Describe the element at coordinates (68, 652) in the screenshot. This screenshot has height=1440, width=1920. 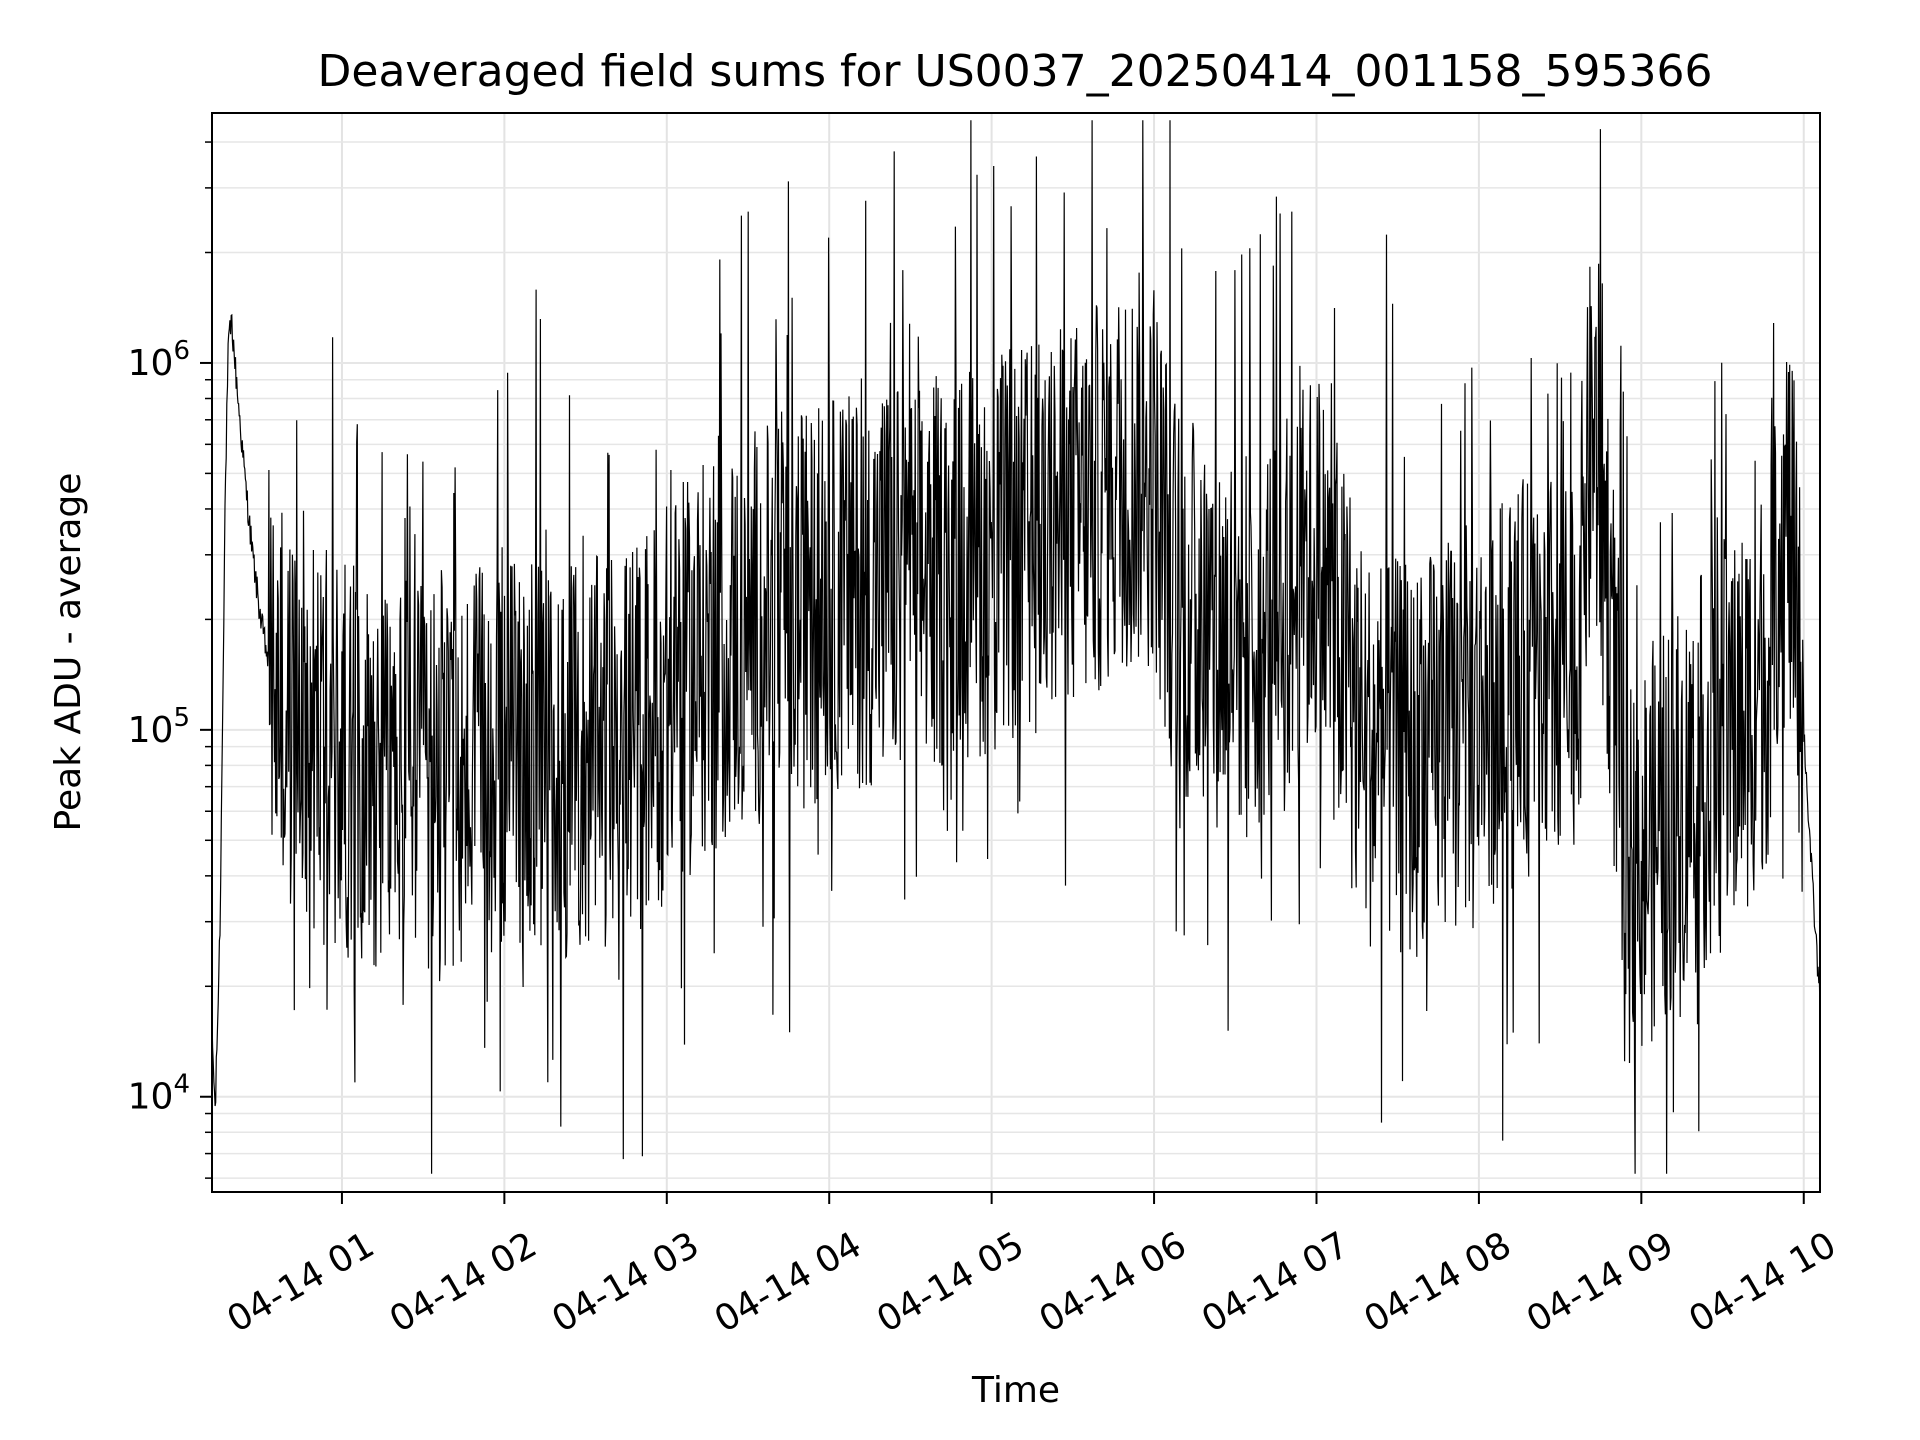
I see `y-axis-label: Peak ADU - average` at that location.